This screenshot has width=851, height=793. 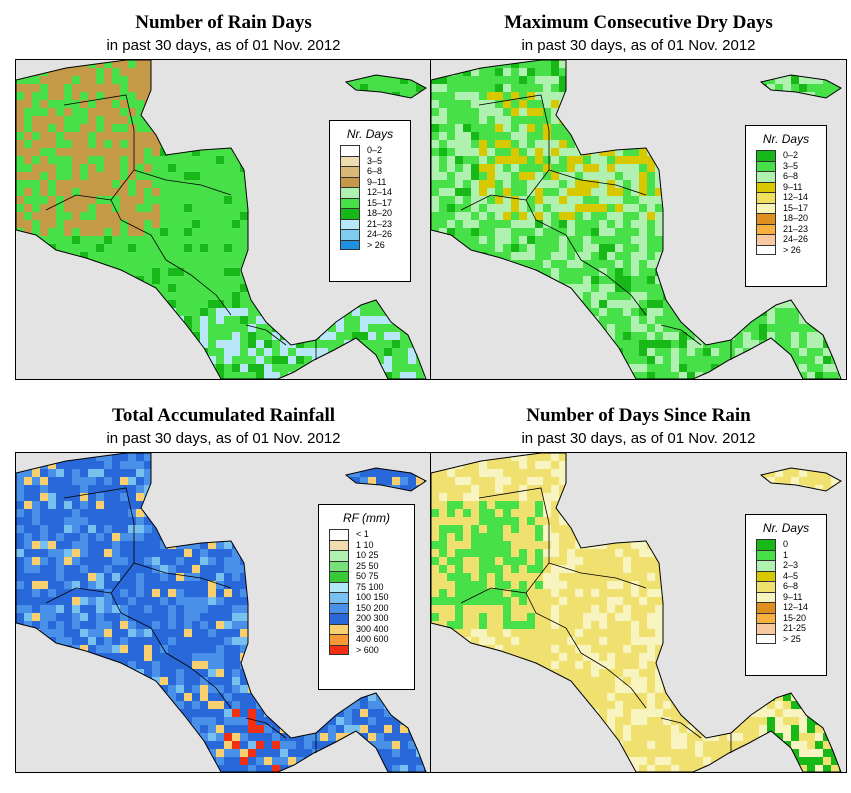 What do you see at coordinates (371, 586) in the screenshot?
I see `legend-item: 75 100` at bounding box center [371, 586].